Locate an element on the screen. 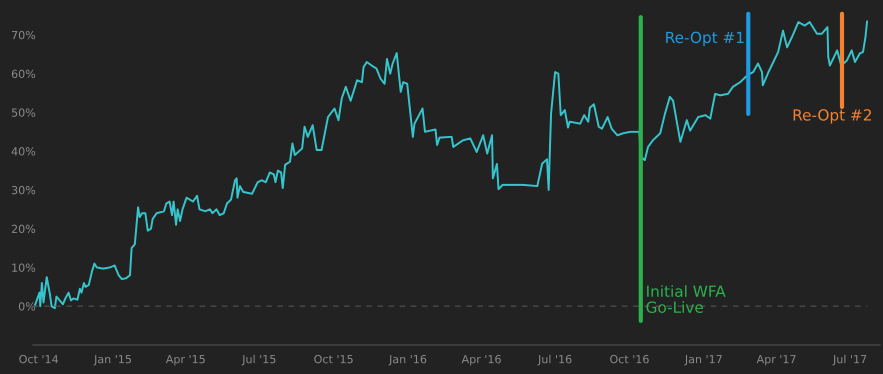 The height and width of the screenshot is (374, 883). y-tick-label: 30% is located at coordinates (24, 190).